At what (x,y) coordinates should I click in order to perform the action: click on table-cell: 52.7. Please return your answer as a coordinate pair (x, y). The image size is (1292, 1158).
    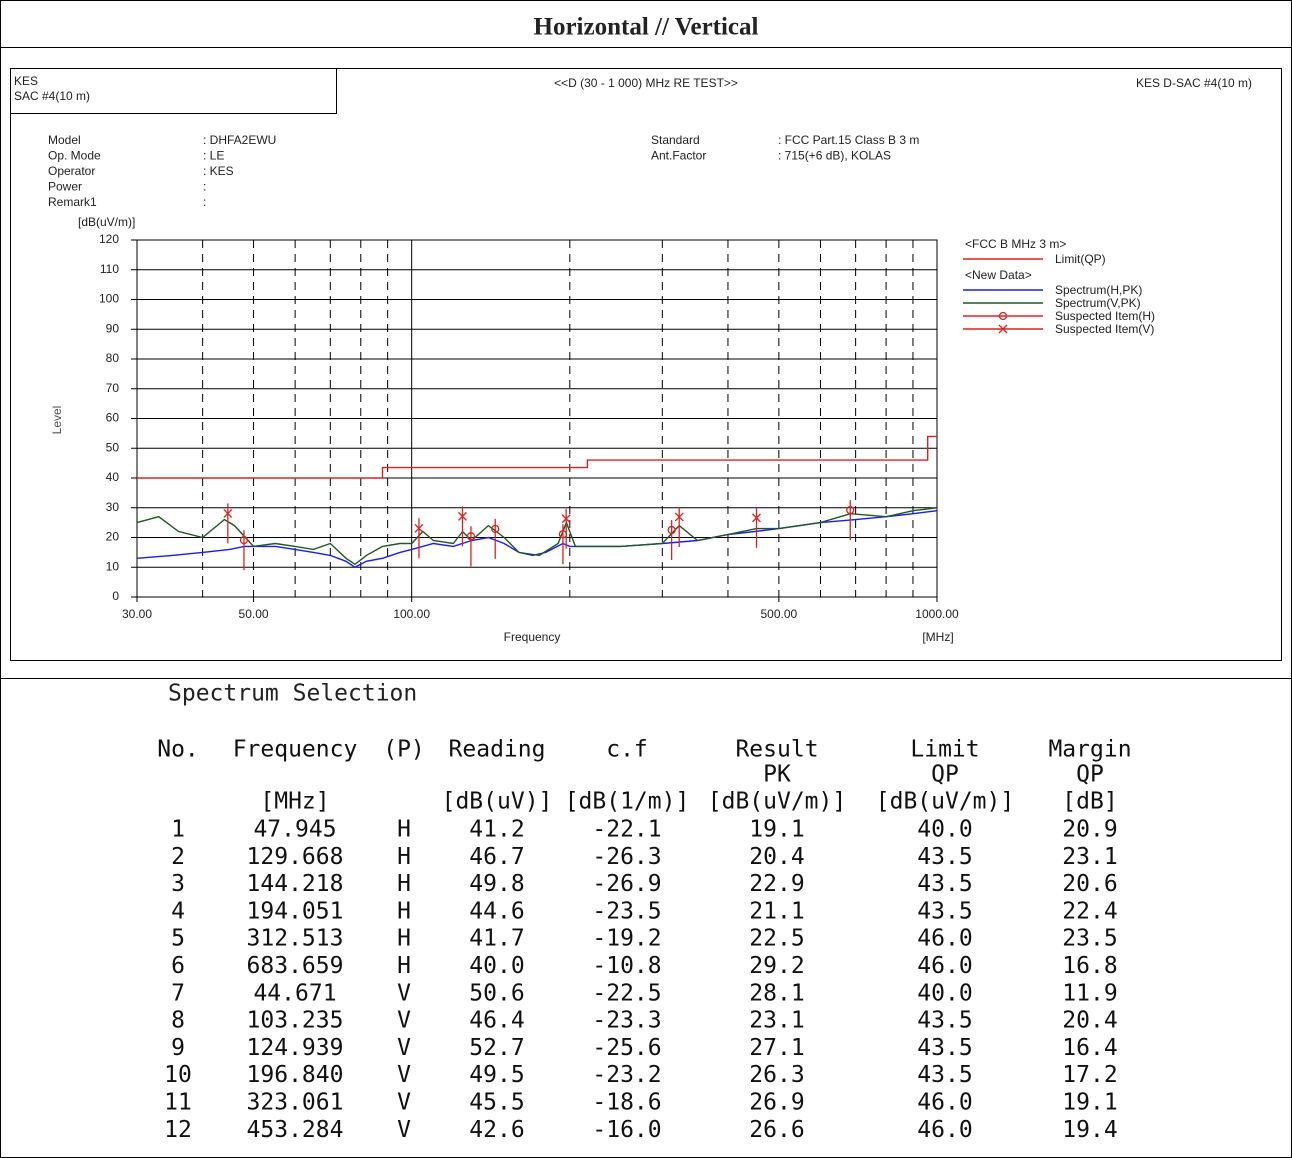
    Looking at the image, I should click on (496, 1048).